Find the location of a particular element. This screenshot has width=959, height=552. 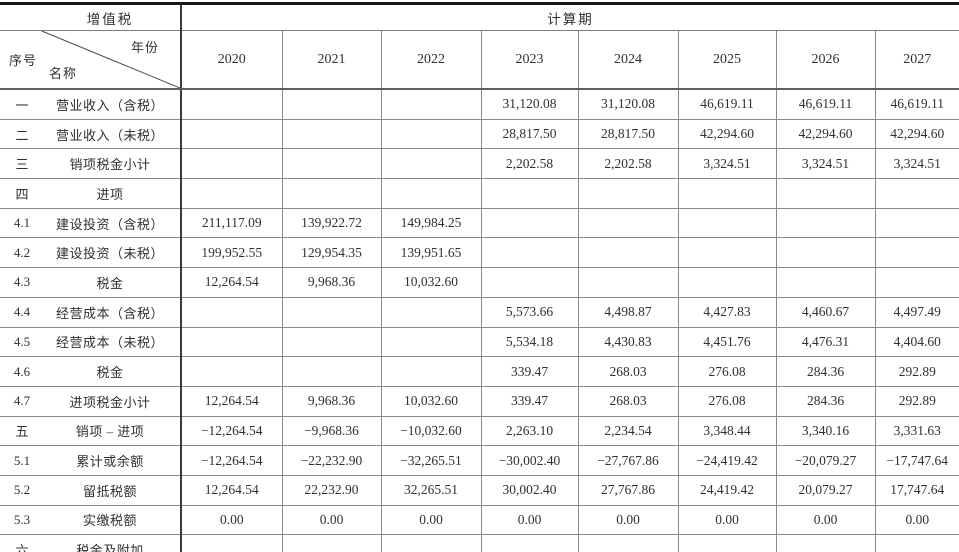

value-cell: 4,497.49 is located at coordinates (916, 312).